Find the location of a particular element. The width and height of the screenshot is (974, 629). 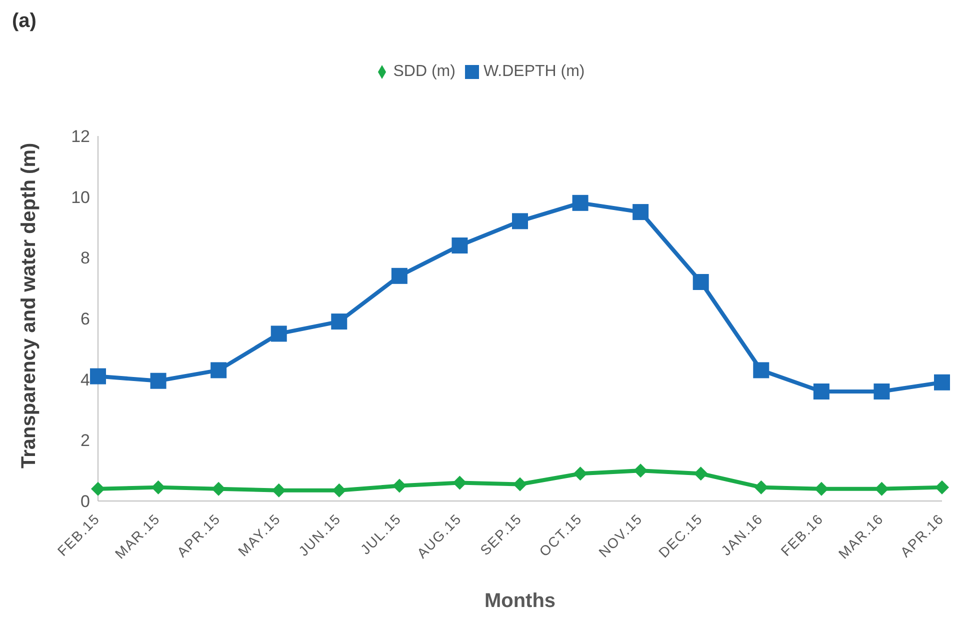

y-tick-label: 12 is located at coordinates (80, 136).